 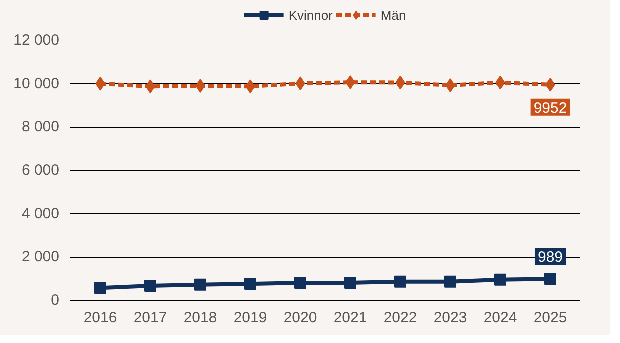 What do you see at coordinates (201, 318) in the screenshot?
I see `x-tick-label: 2018` at bounding box center [201, 318].